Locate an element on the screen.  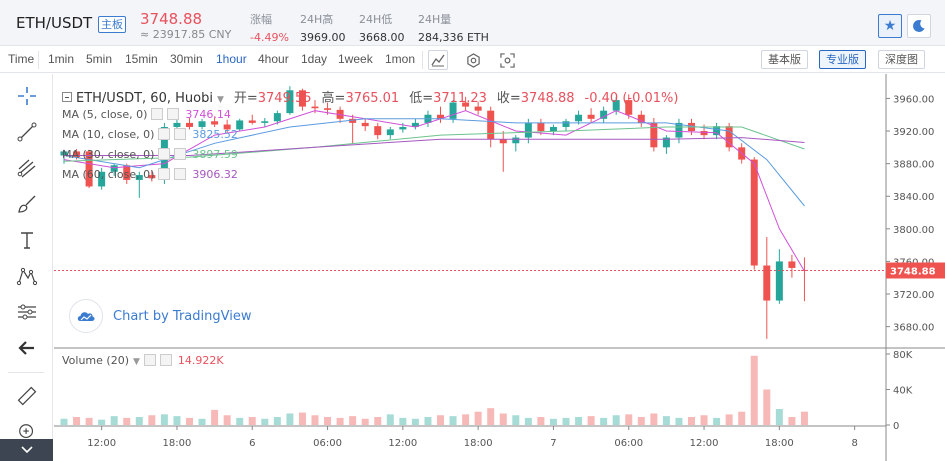
symbol-label: ETH/USDT, 60, Huobi is located at coordinates (144, 98).